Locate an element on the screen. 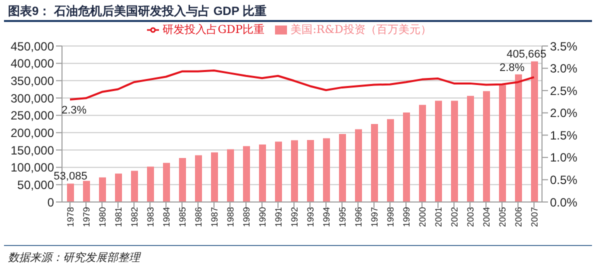  x-tick-label: 2004 is located at coordinates (486, 217).